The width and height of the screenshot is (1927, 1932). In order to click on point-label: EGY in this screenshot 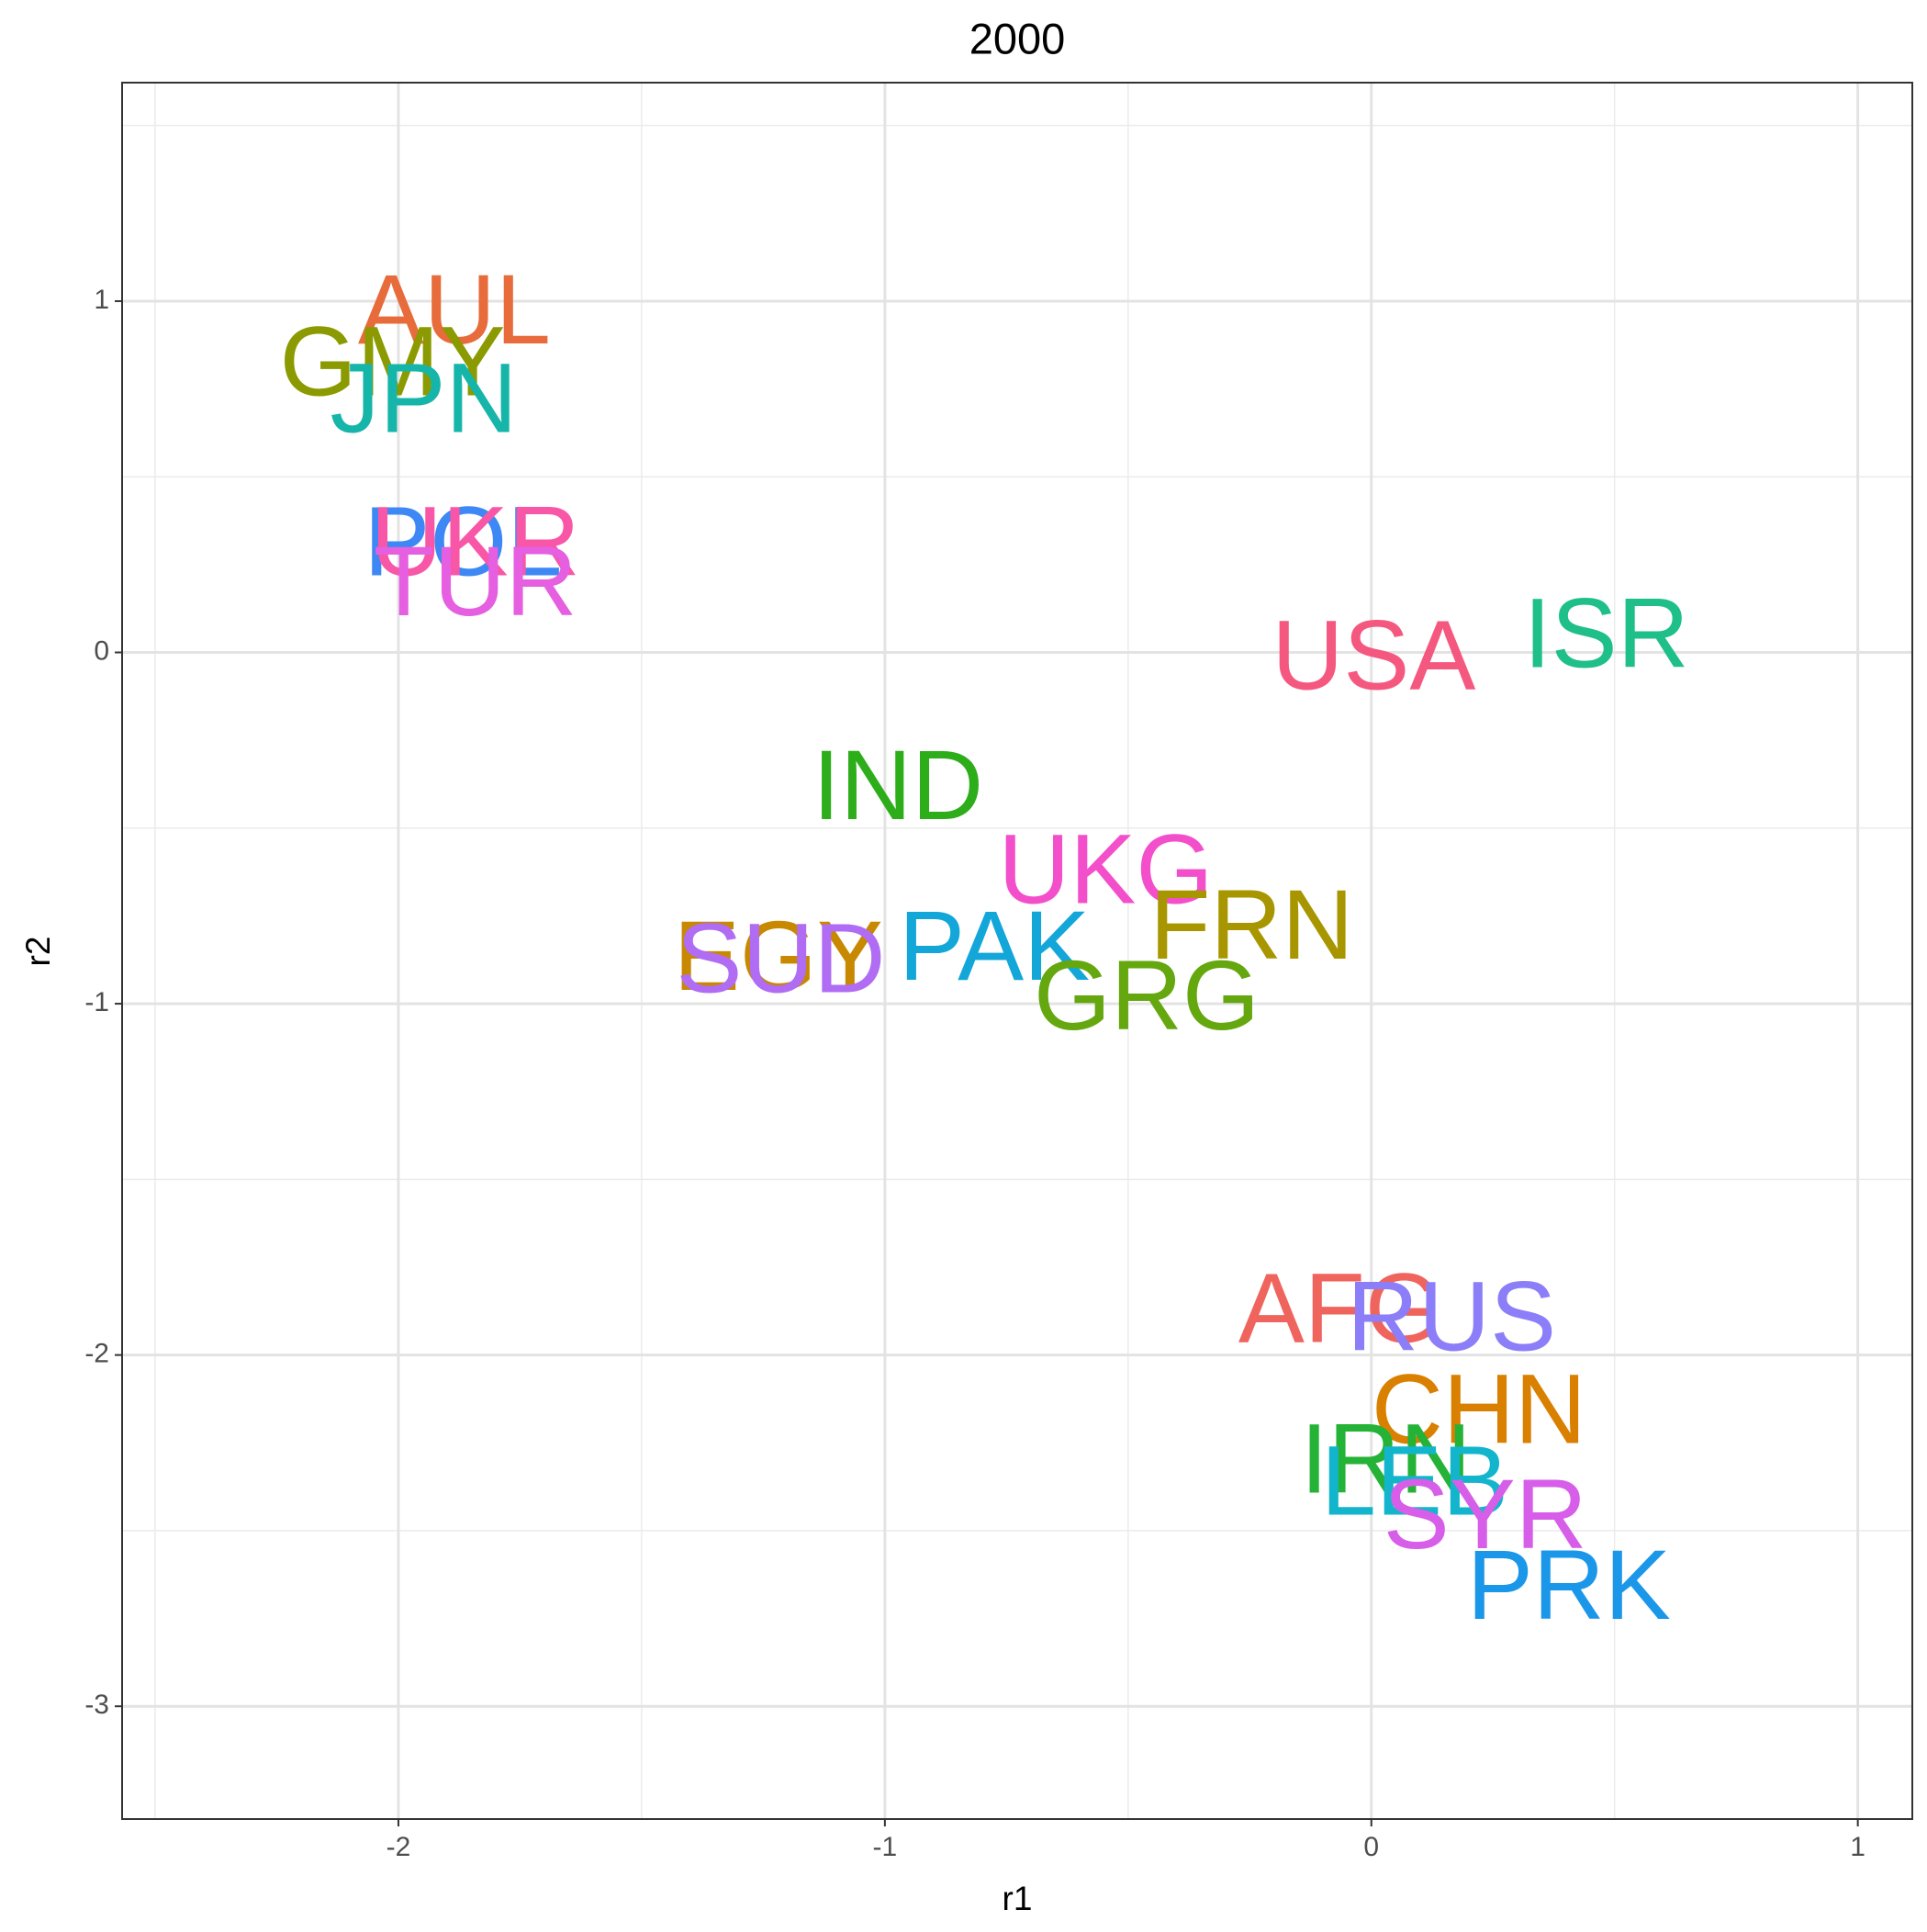, I will do `click(779, 955)`.